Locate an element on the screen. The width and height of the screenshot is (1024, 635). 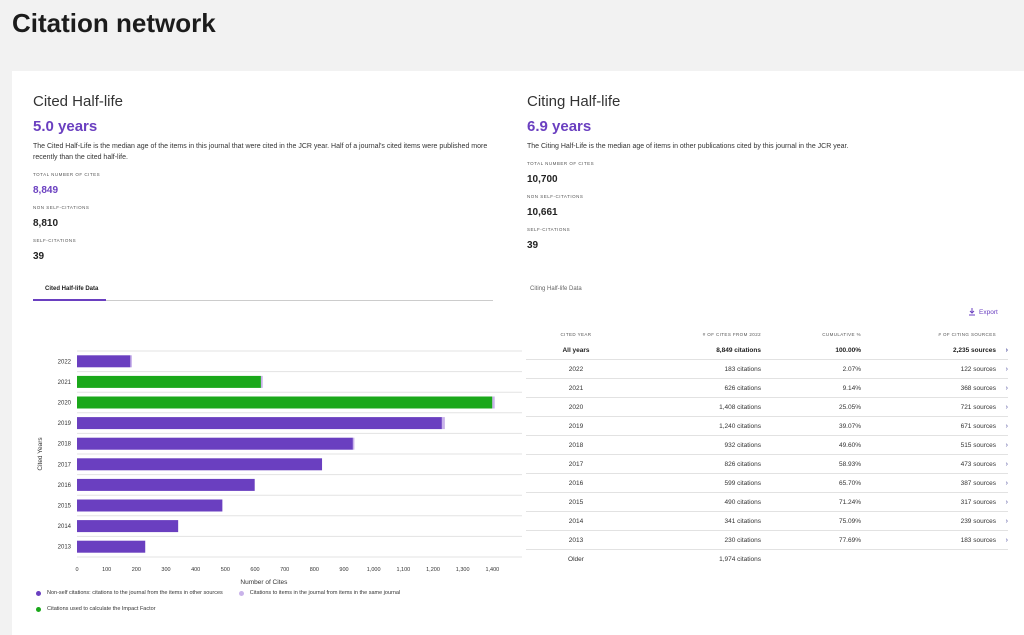
y-tick-label: 2017 is located at coordinates (65, 465).